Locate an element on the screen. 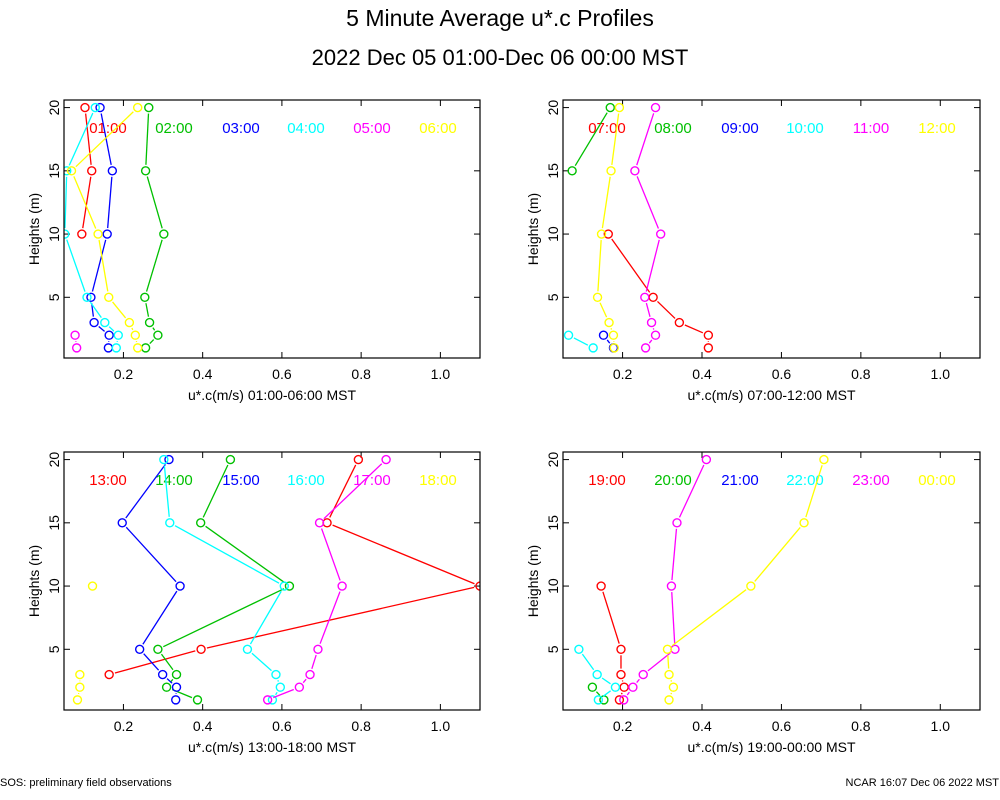  y-tick-label: 5 is located at coordinates (553, 649).